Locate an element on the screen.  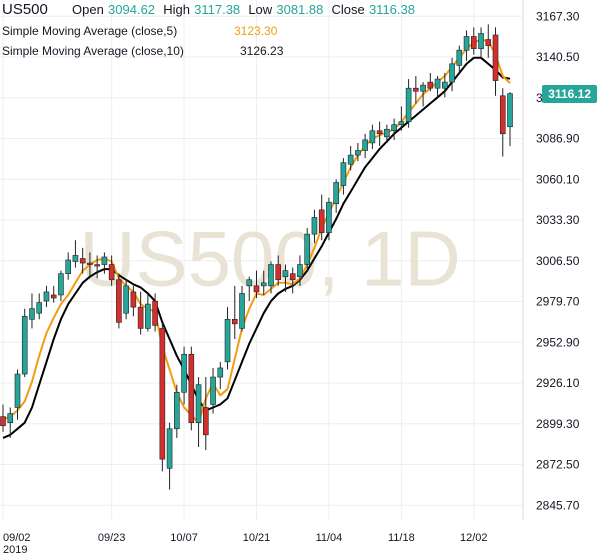
high-value: 3117.38 is located at coordinates (217, 9).